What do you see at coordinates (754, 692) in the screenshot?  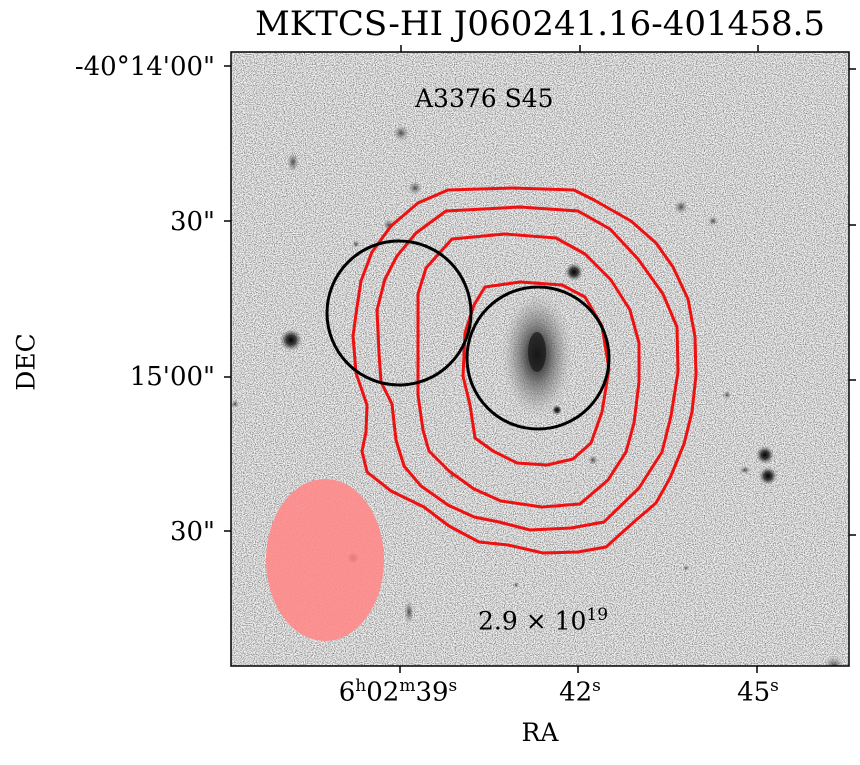 I see `xtick-seconds: 45` at bounding box center [754, 692].